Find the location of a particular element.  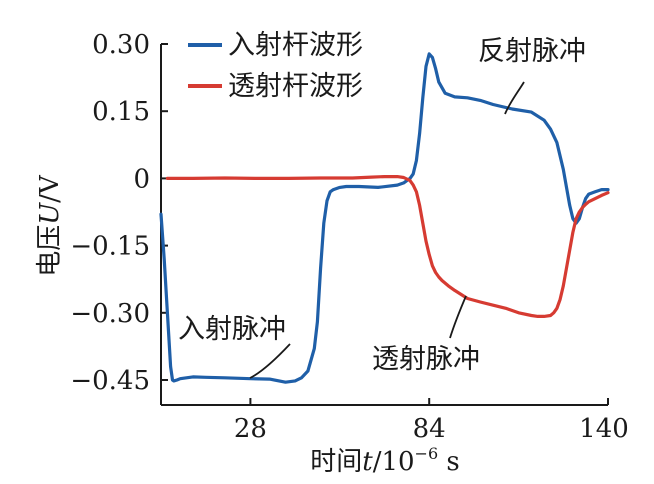

y-tick-label: −0.15 is located at coordinates (110, 247).